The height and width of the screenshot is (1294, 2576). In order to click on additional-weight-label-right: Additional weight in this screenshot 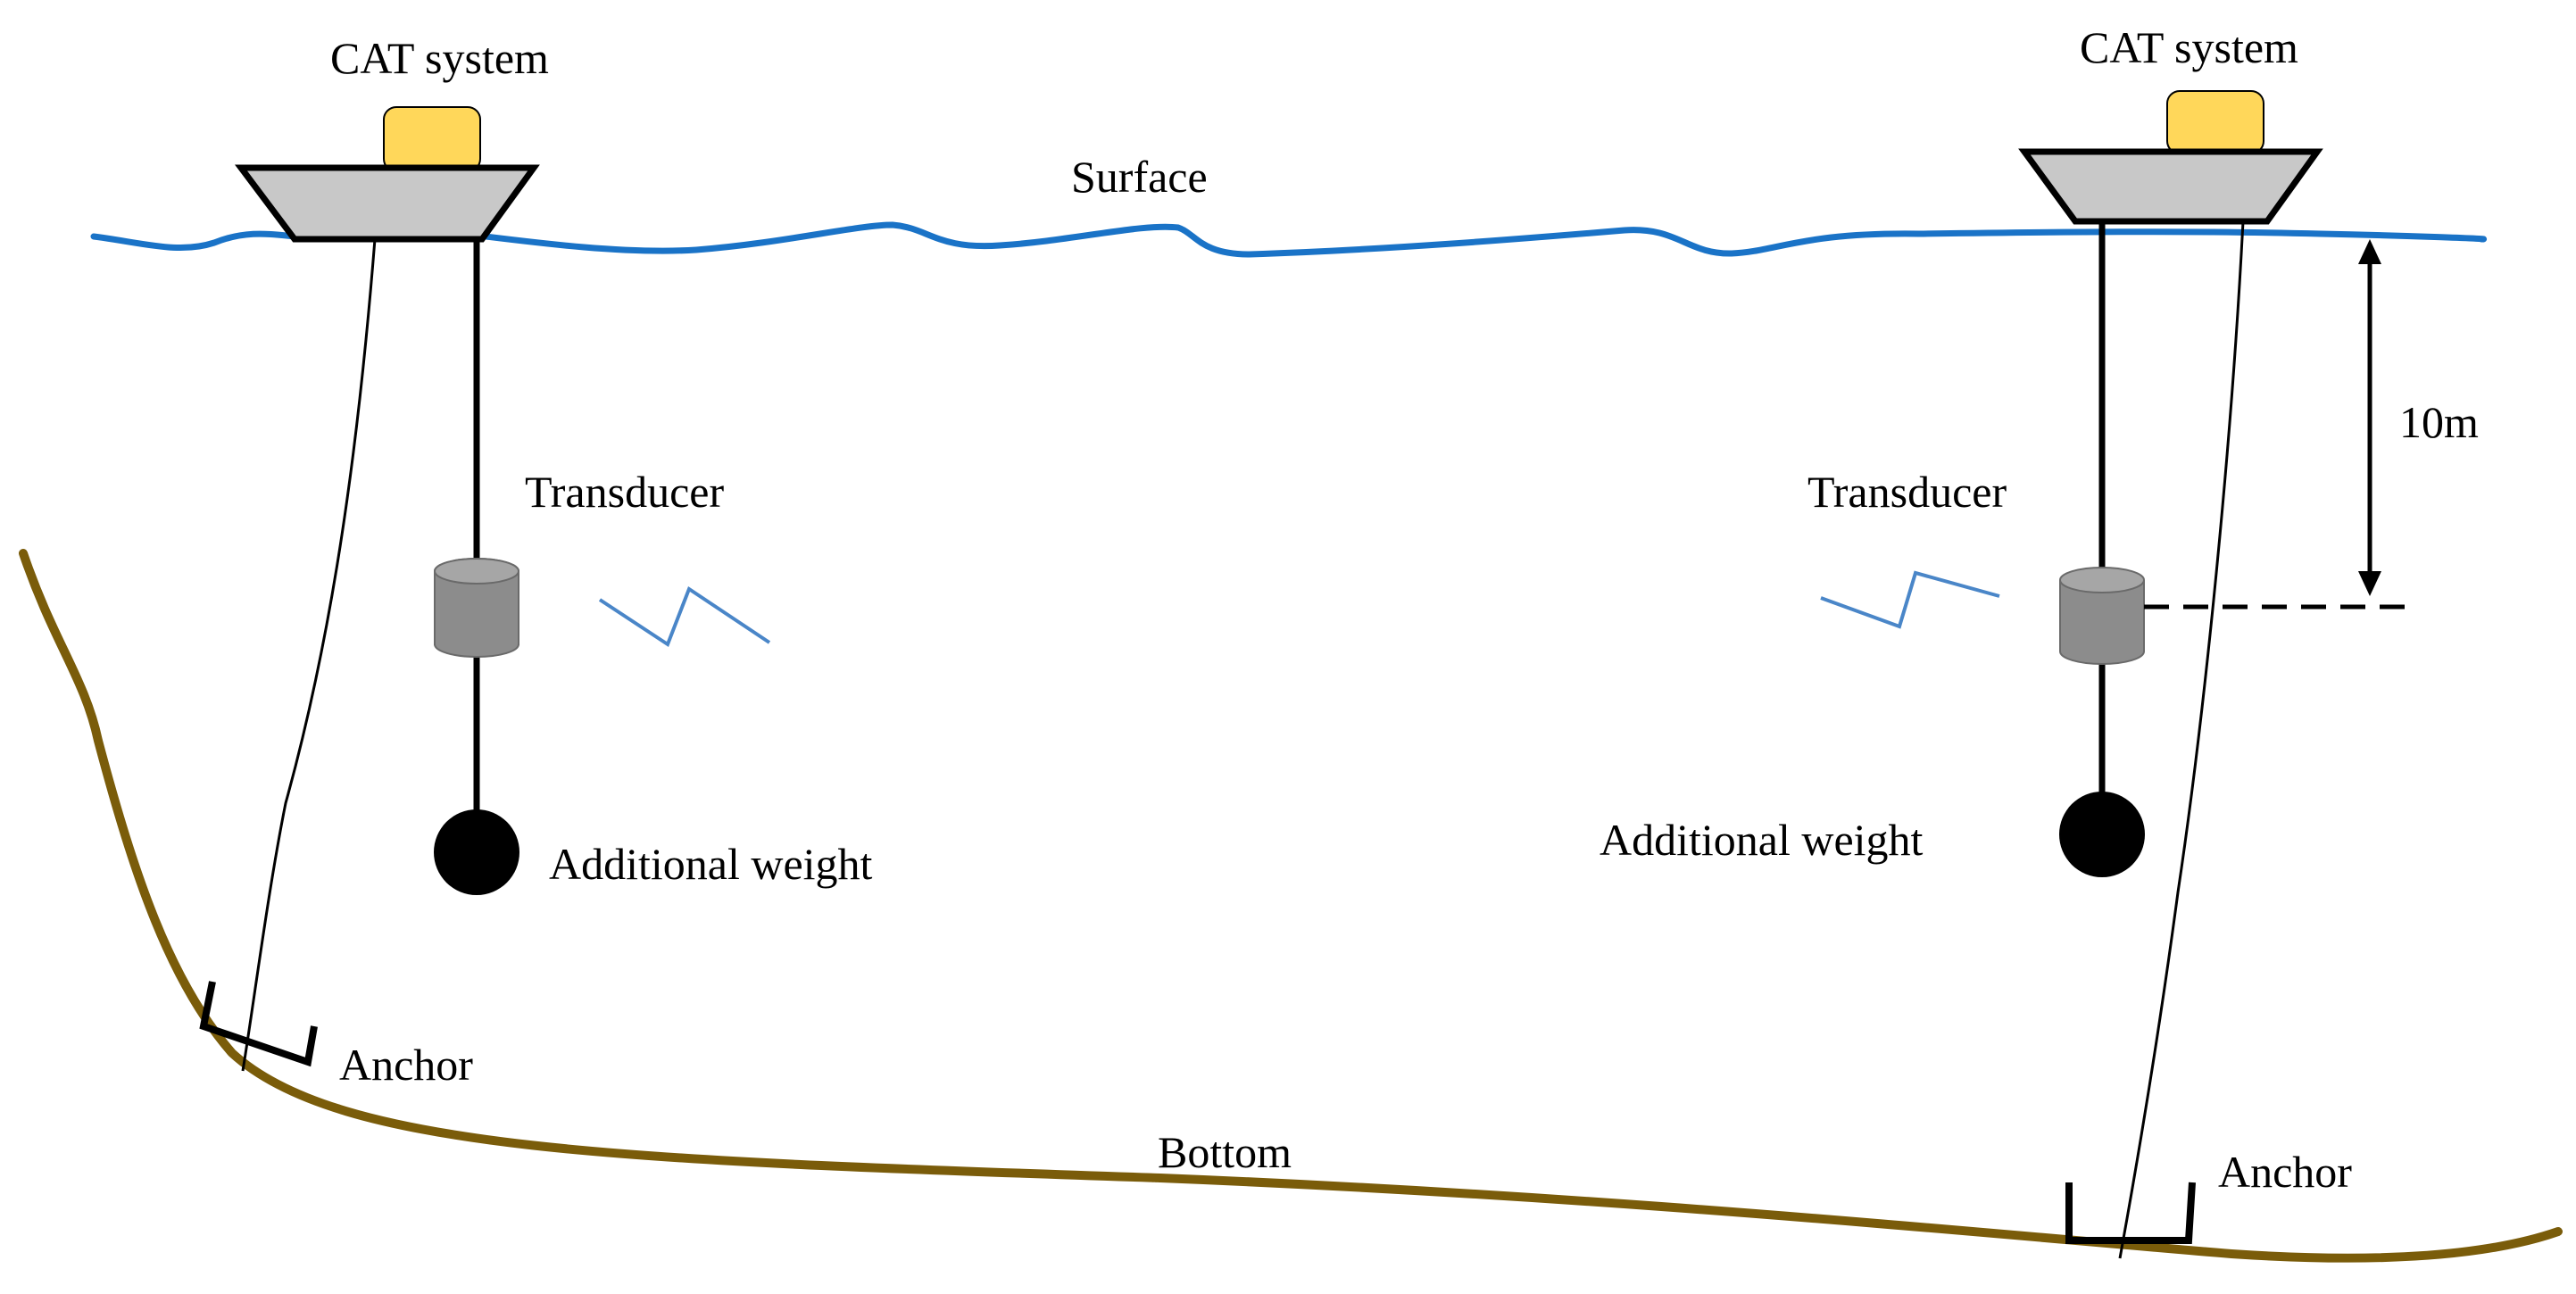, I will do `click(1762, 840)`.